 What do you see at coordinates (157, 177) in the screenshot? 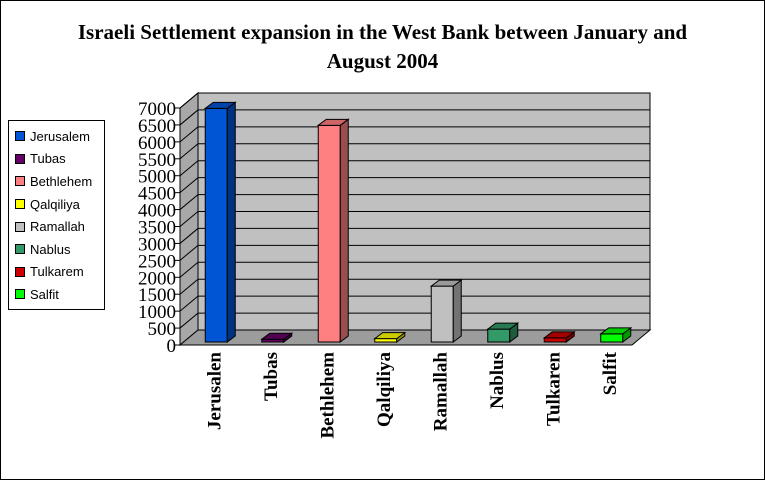
I see `y-tick-label: 5000` at bounding box center [157, 177].